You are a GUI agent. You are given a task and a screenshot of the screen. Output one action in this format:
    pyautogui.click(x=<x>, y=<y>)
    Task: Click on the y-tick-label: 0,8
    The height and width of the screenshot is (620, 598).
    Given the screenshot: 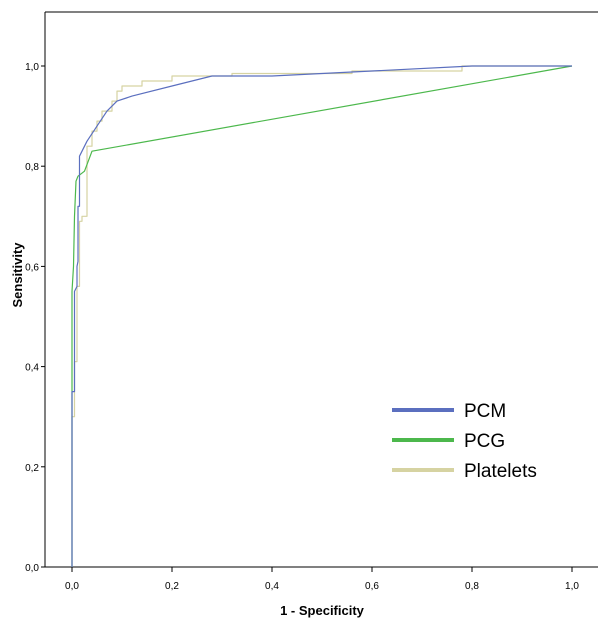 What is the action you would take?
    pyautogui.click(x=32, y=167)
    